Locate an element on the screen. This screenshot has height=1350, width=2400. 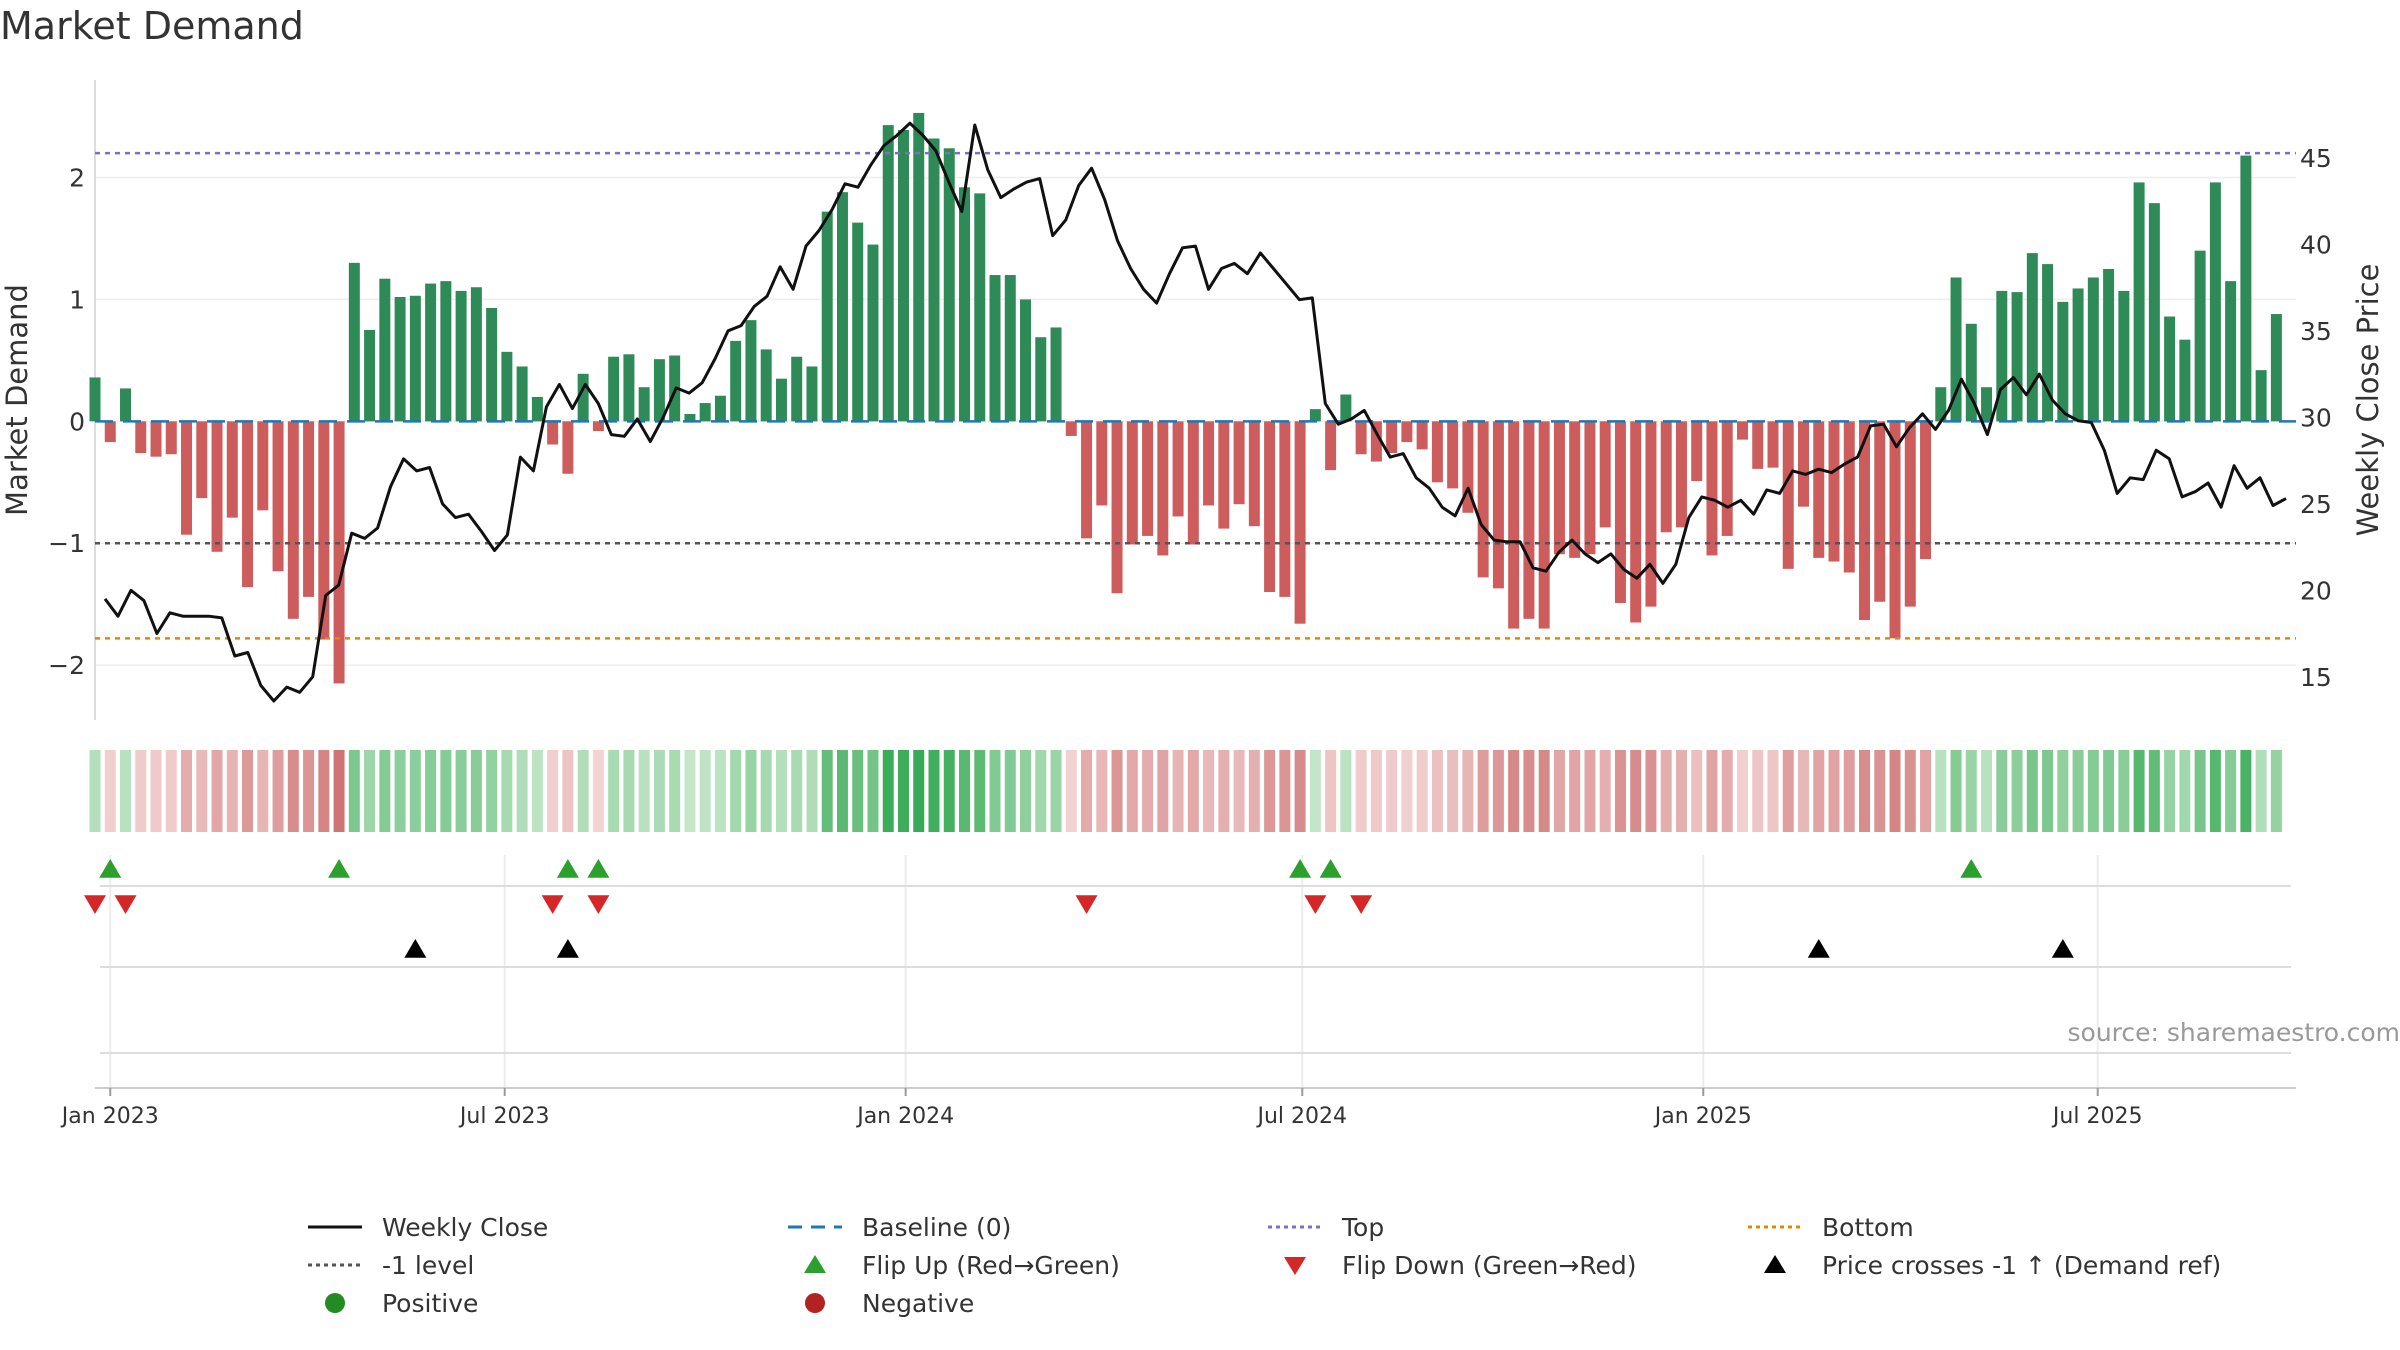
legend-item-price-cross: Price crosses -1 ↑ (Demand ref) is located at coordinates (1980, 1265).